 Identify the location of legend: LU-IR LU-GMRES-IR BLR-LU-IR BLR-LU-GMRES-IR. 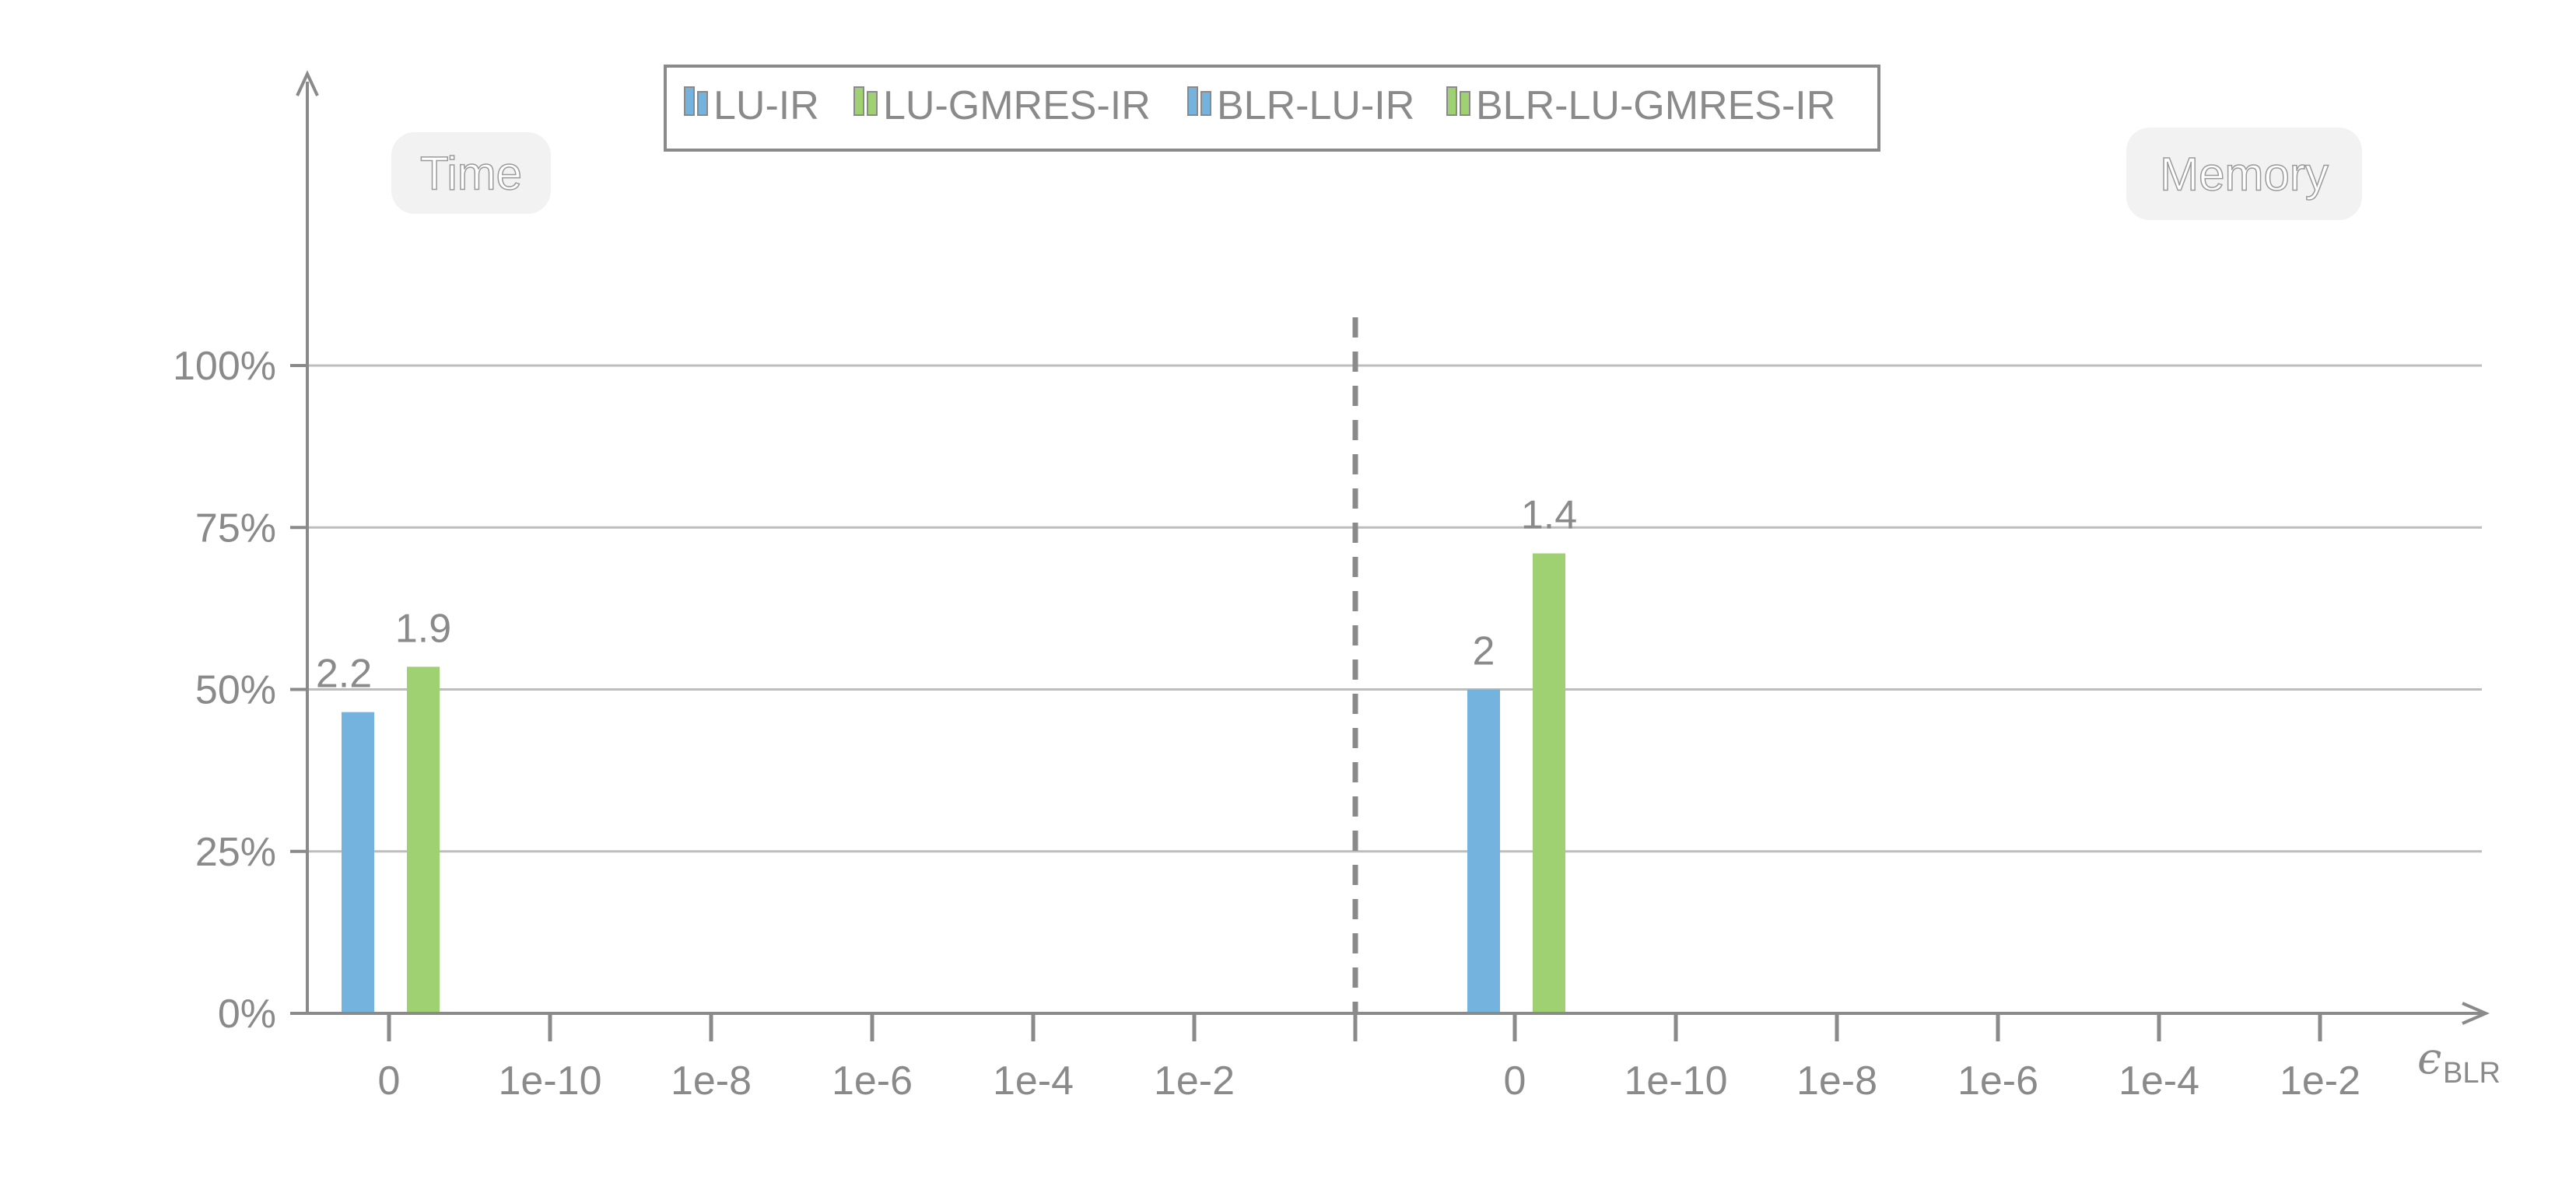
(1272, 108).